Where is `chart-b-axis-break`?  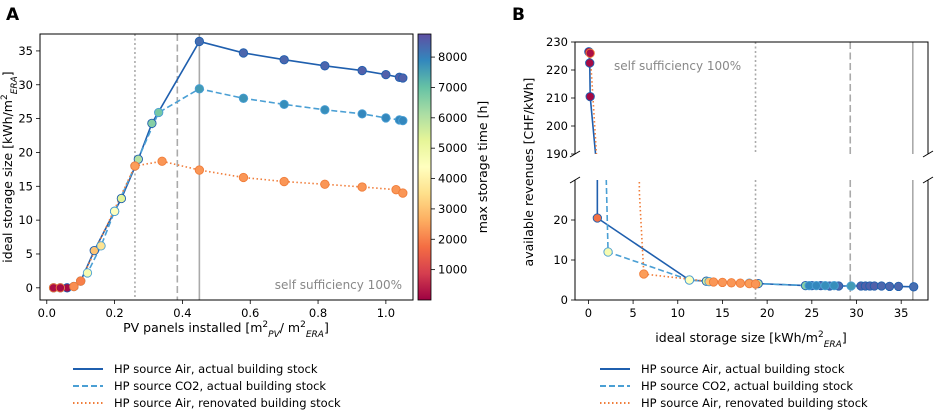 chart-b-axis-break is located at coordinates (751, 167).